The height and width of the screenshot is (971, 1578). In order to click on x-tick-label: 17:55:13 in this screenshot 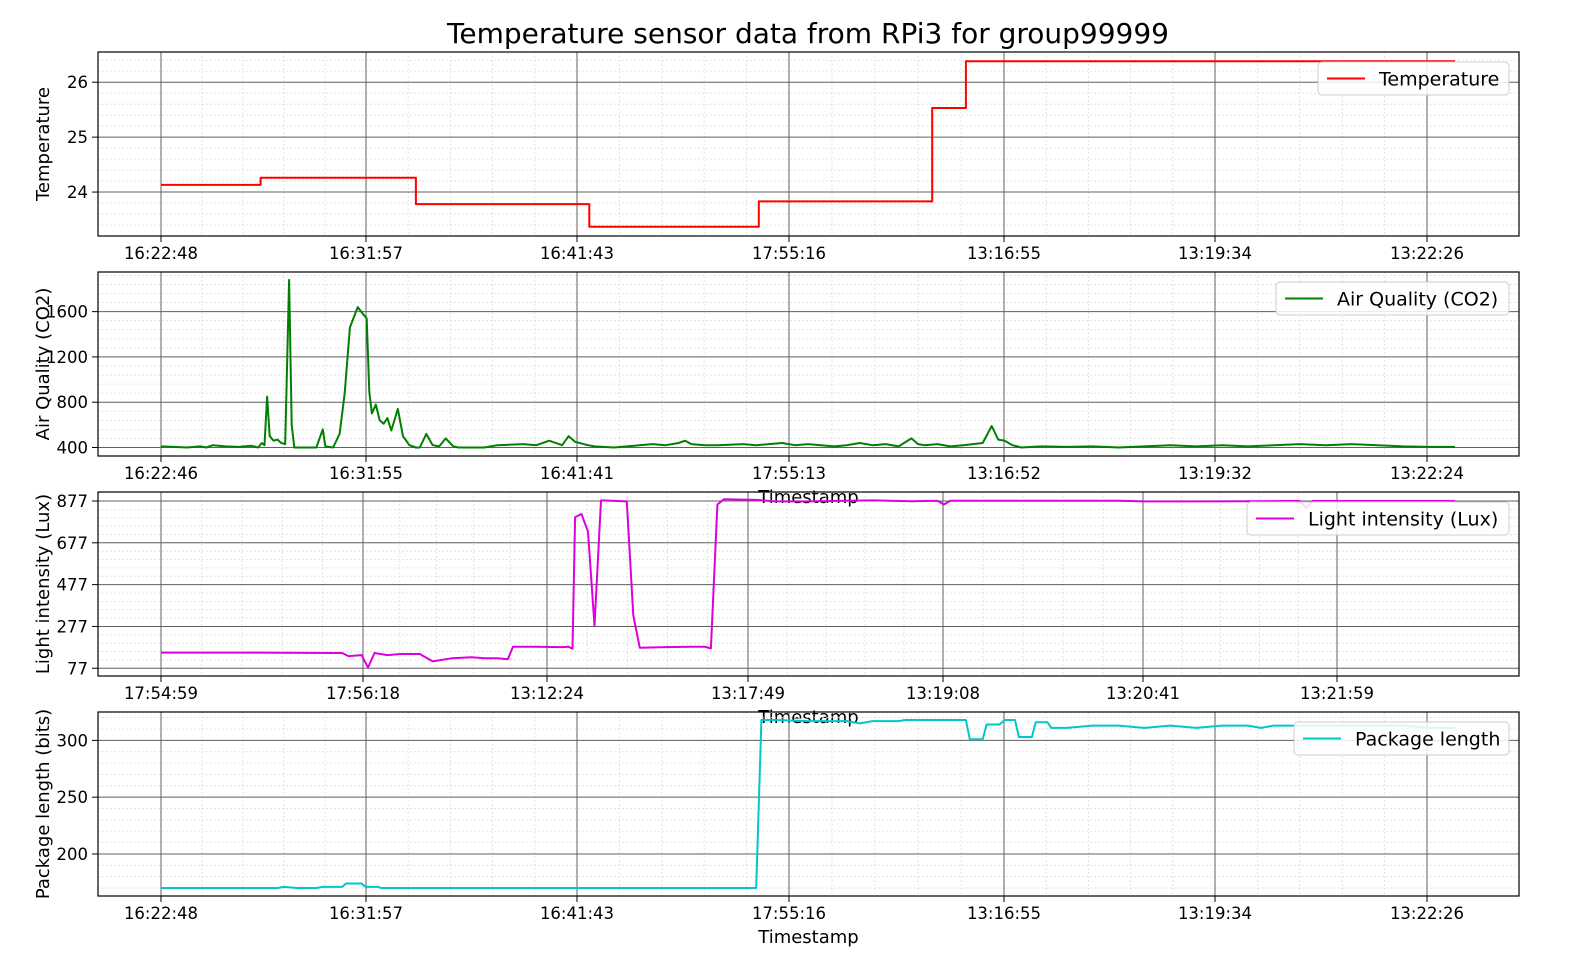, I will do `click(789, 473)`.